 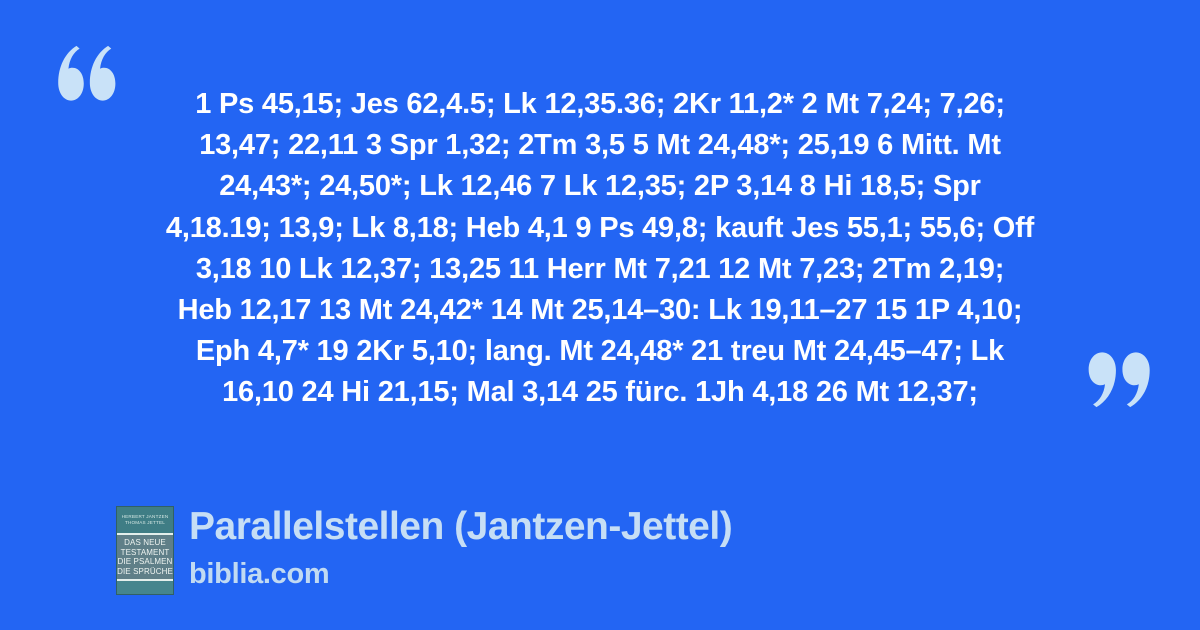 I want to click on resource-title: Parallelstellen (Jantzen-Jettel), so click(x=461, y=526).